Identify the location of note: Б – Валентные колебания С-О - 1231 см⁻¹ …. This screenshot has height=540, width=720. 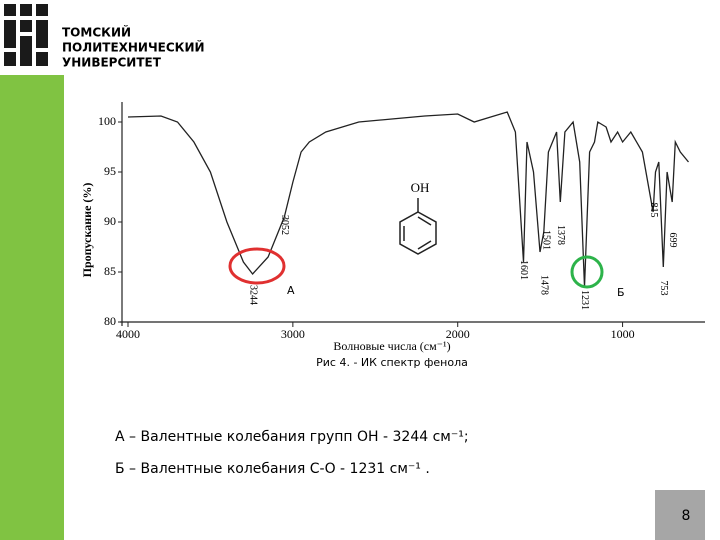
(272, 469).